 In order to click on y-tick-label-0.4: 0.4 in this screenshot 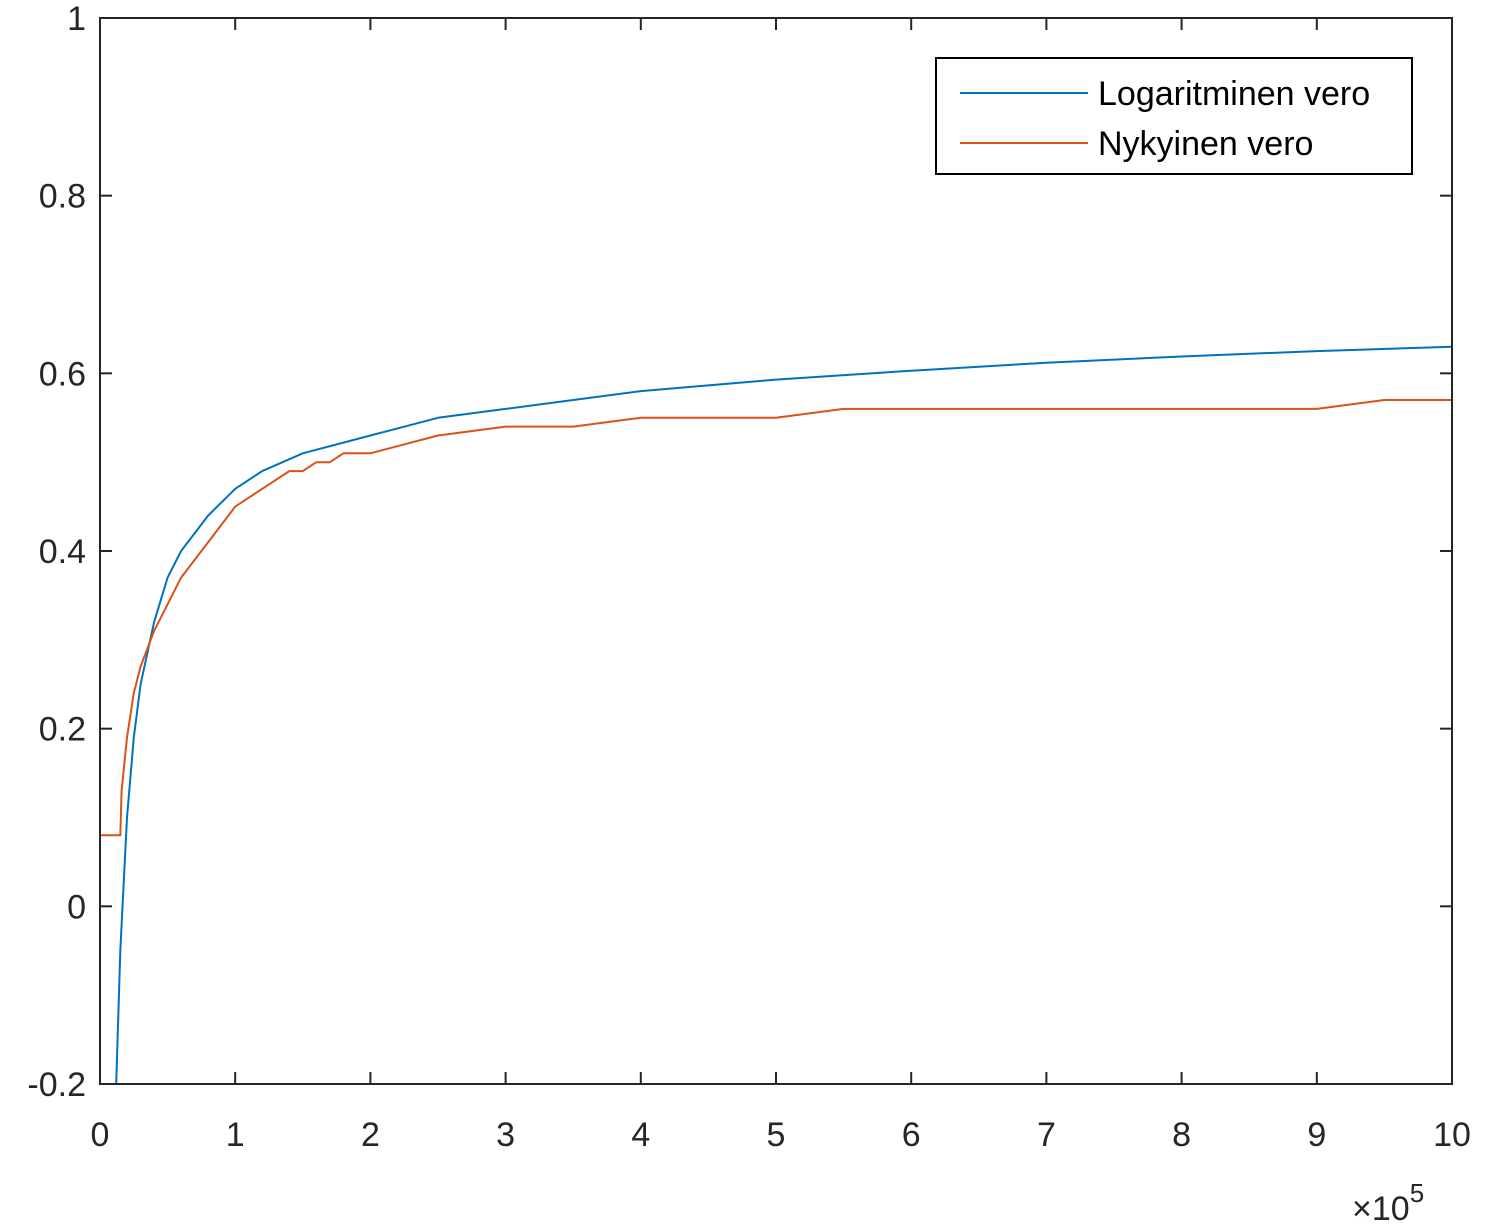, I will do `click(62, 552)`.